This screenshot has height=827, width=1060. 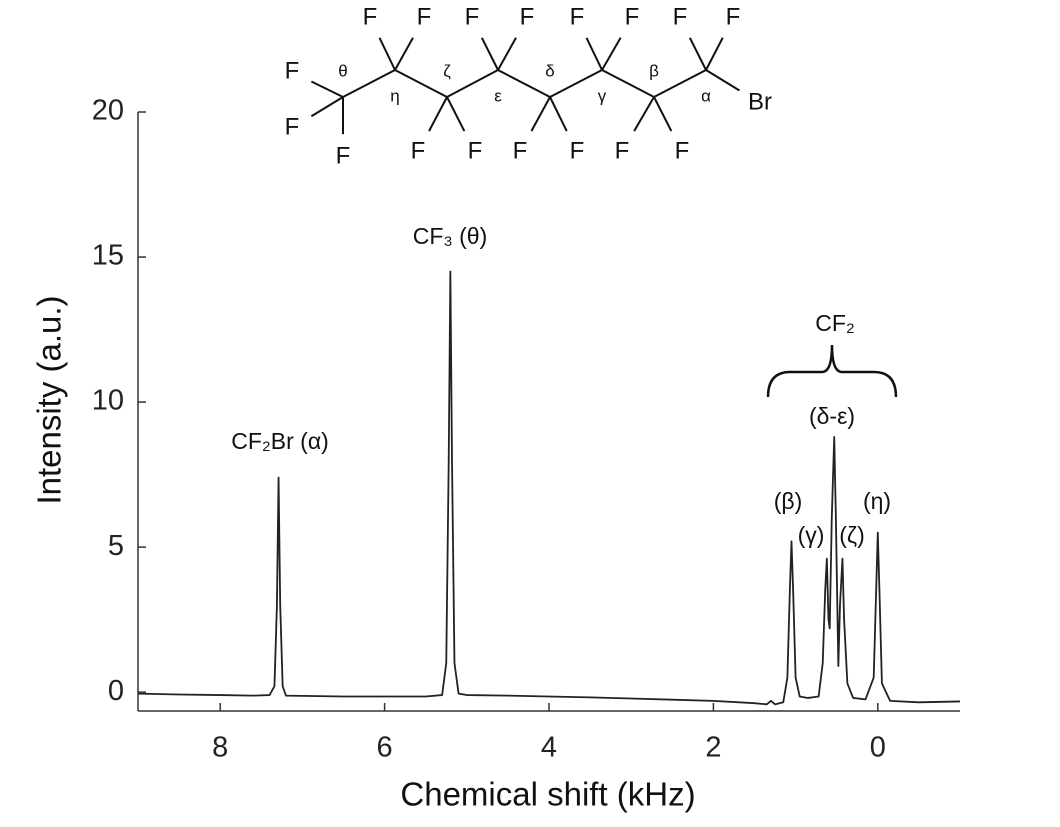 I want to click on y-tick-label: 15, so click(x=108, y=256).